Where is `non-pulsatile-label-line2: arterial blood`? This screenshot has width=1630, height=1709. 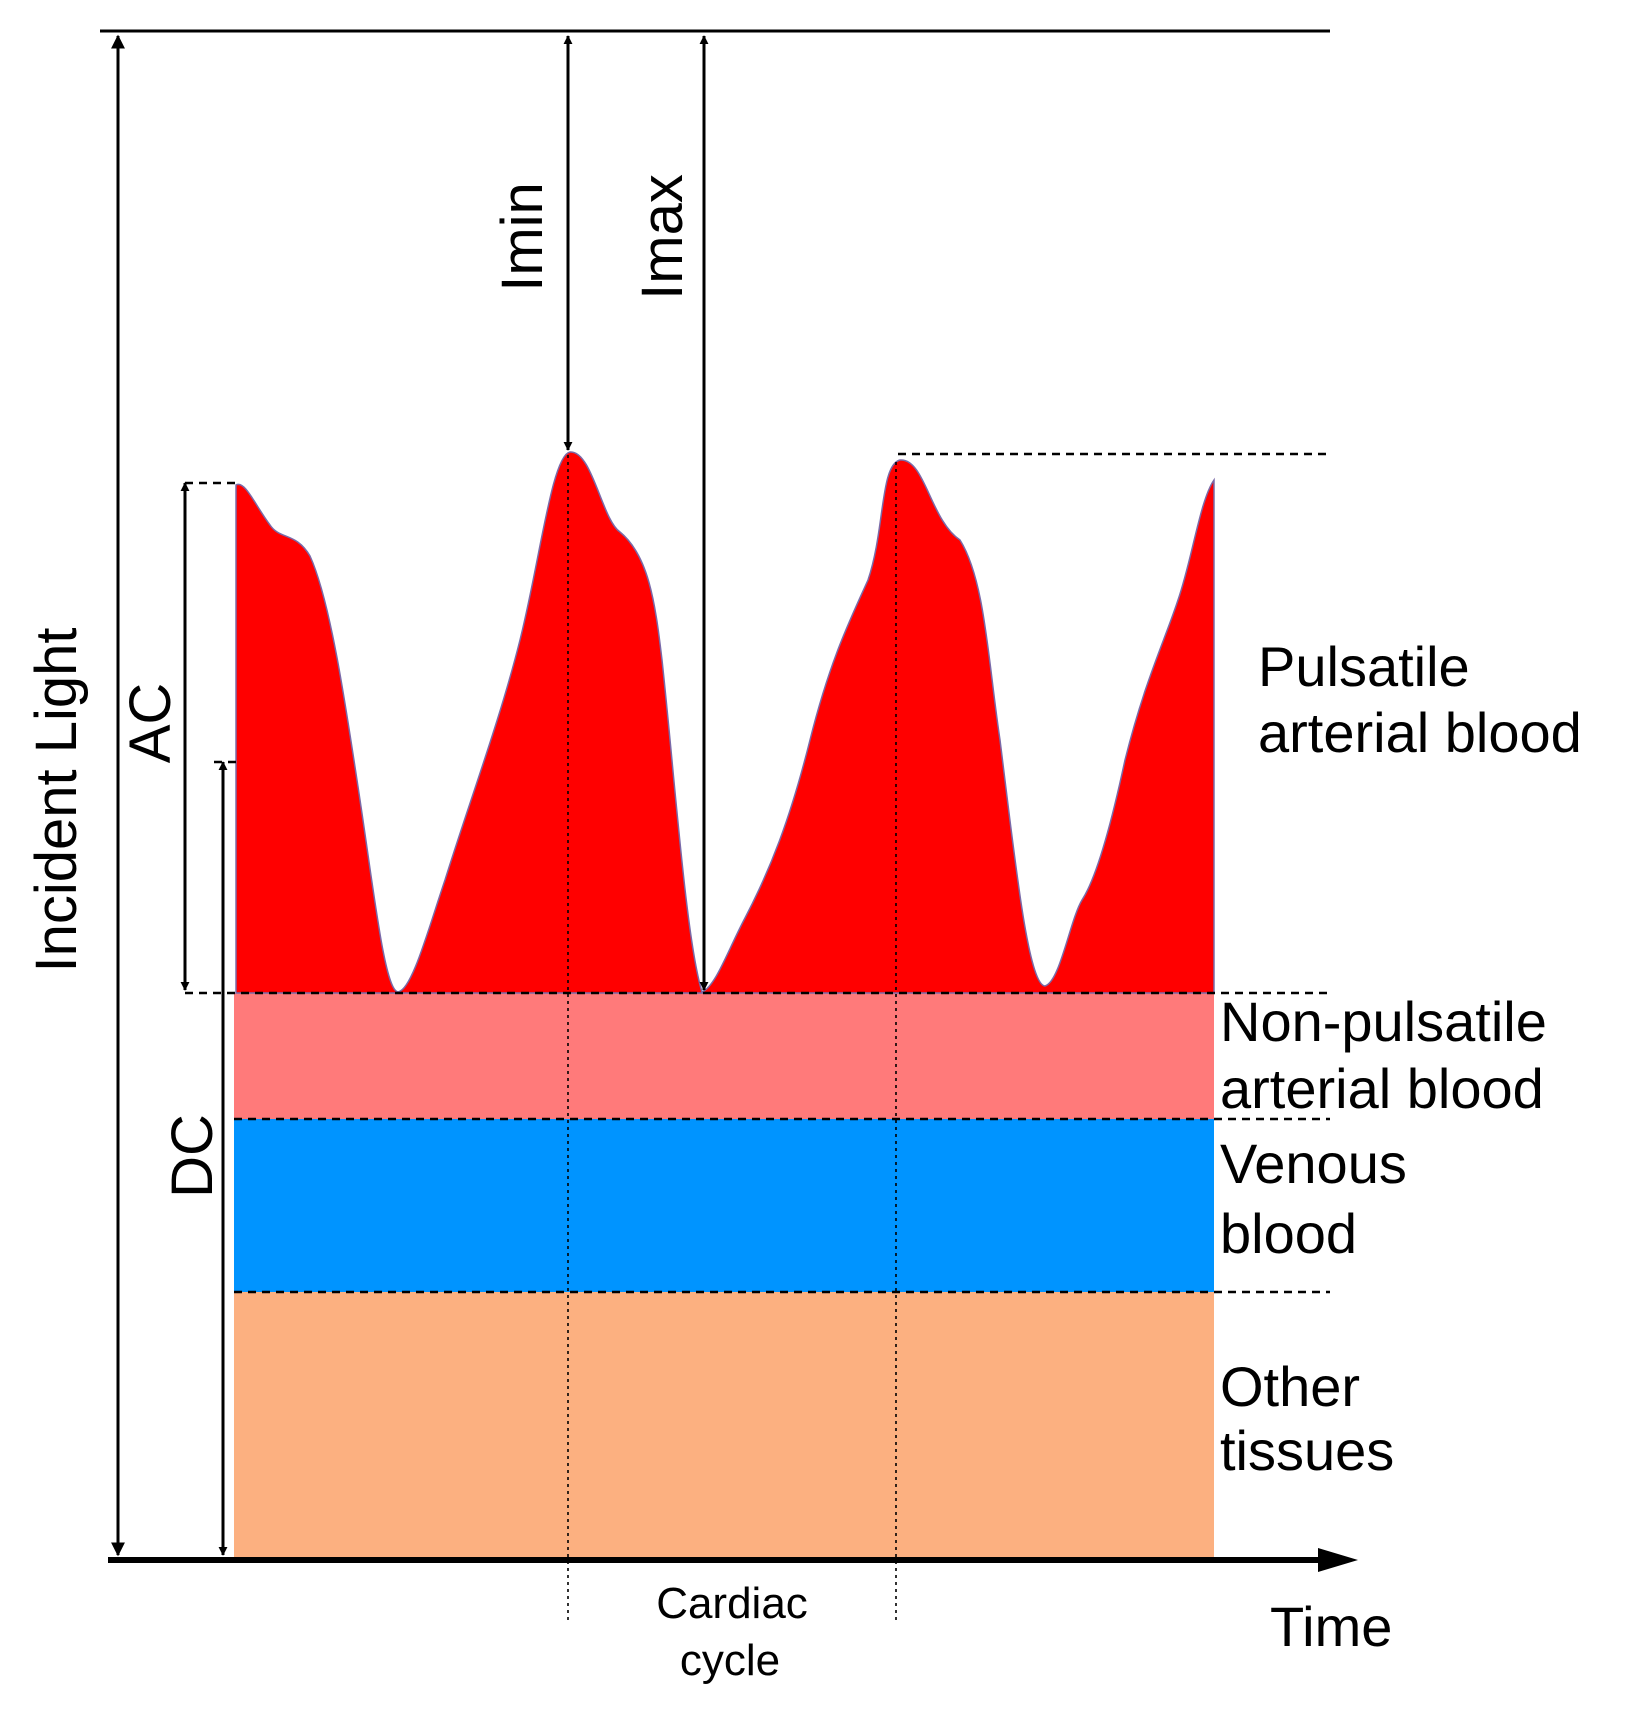 non-pulsatile-label-line2: arterial blood is located at coordinates (1382, 1088).